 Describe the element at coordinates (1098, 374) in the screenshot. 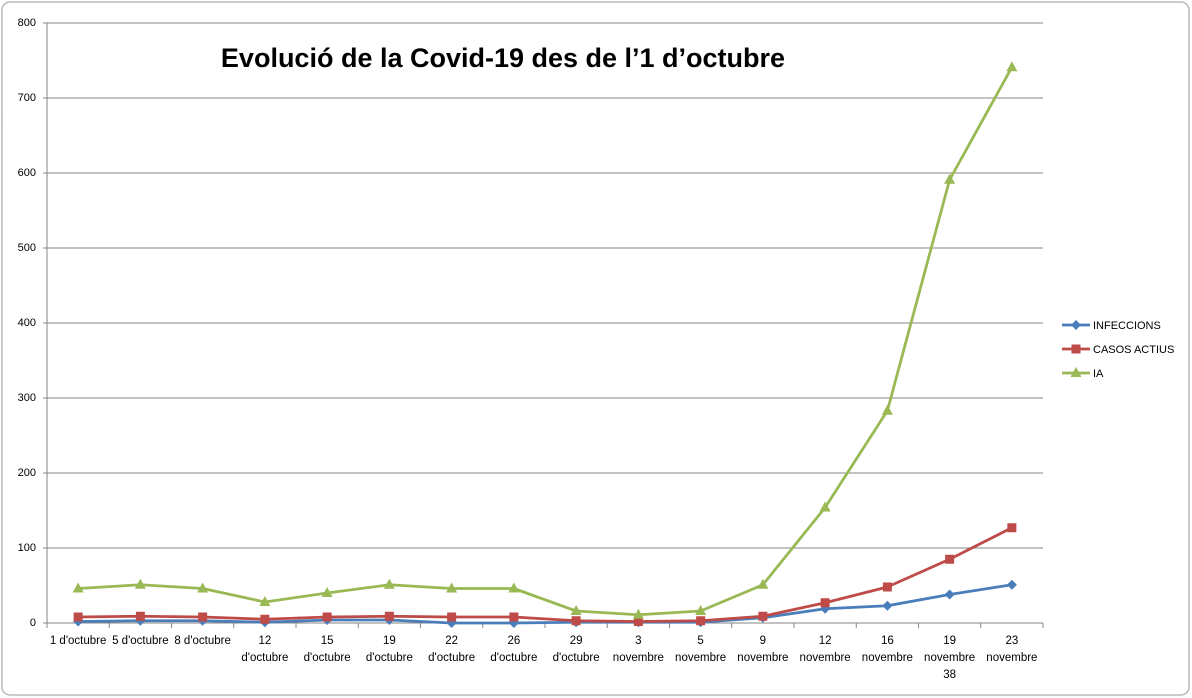

I see `legend-label: IA` at that location.